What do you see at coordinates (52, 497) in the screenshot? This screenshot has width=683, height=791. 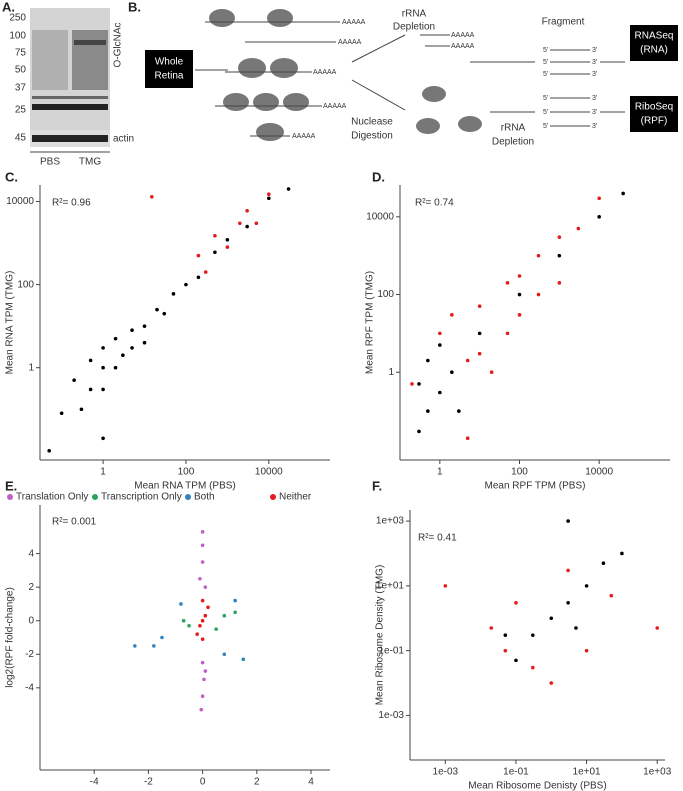 I see `legend-label: Translation Only` at bounding box center [52, 497].